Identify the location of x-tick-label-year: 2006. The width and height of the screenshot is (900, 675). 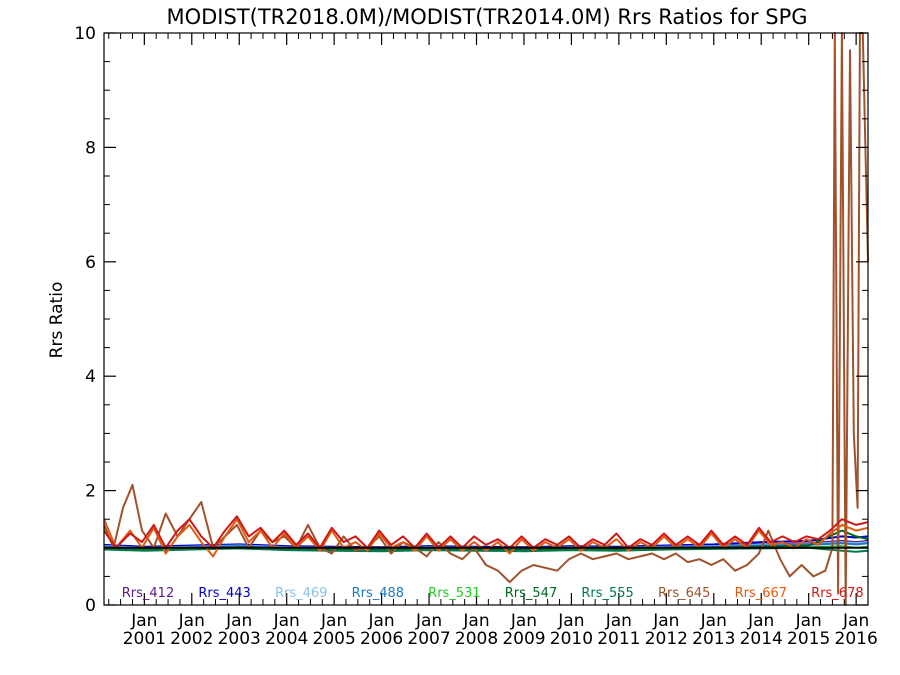
(381, 639).